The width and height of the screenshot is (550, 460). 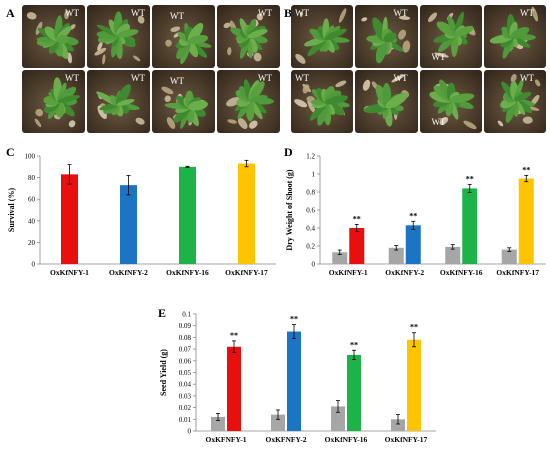 What do you see at coordinates (310, 211) in the screenshot?
I see `y-tick-label: 0.6` at bounding box center [310, 211].